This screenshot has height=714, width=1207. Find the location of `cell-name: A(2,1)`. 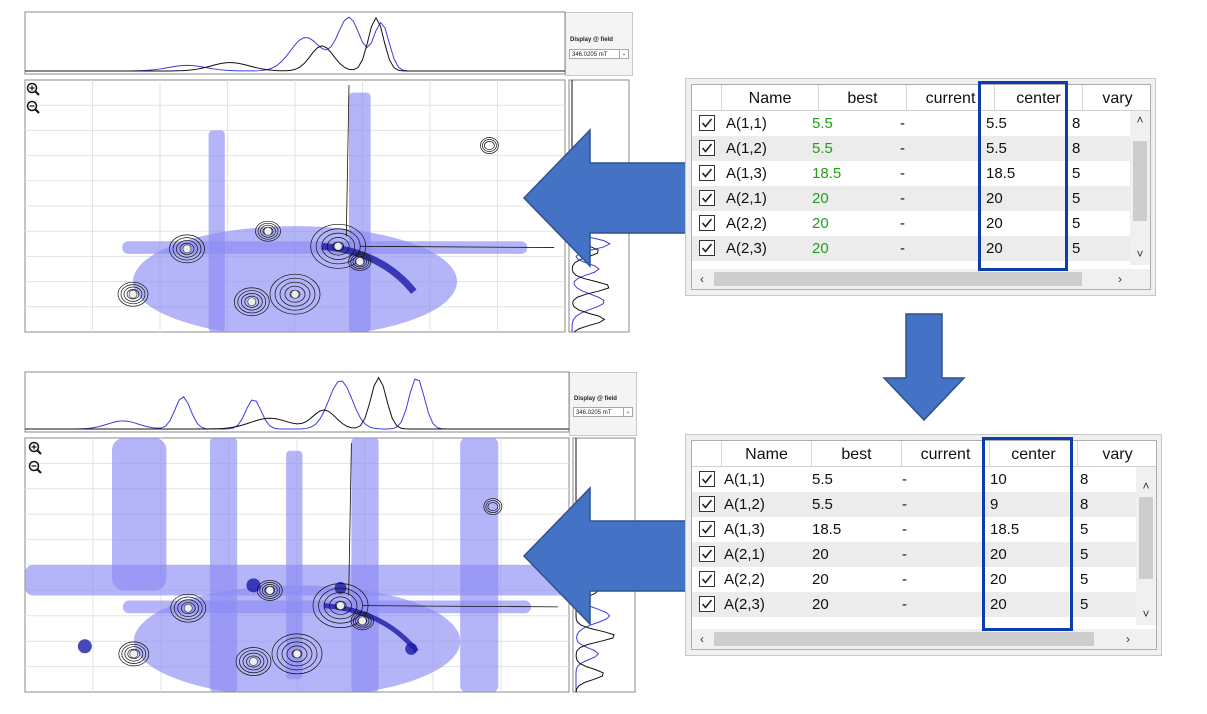

cell-name: A(2,1) is located at coordinates (746, 198).